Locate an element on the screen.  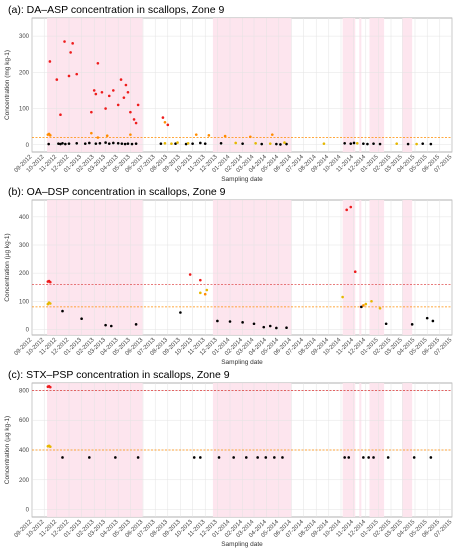
y-axis-label: Concentration (mg kg-1) is located at coordinates (7, 85).